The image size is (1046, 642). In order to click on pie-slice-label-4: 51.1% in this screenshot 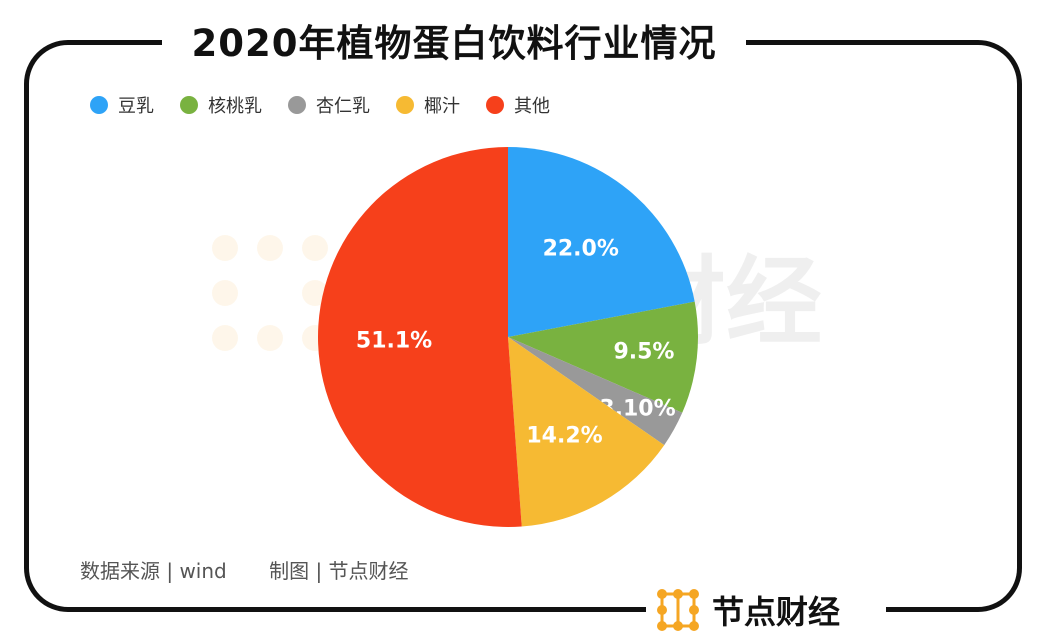, I will do `click(394, 341)`.